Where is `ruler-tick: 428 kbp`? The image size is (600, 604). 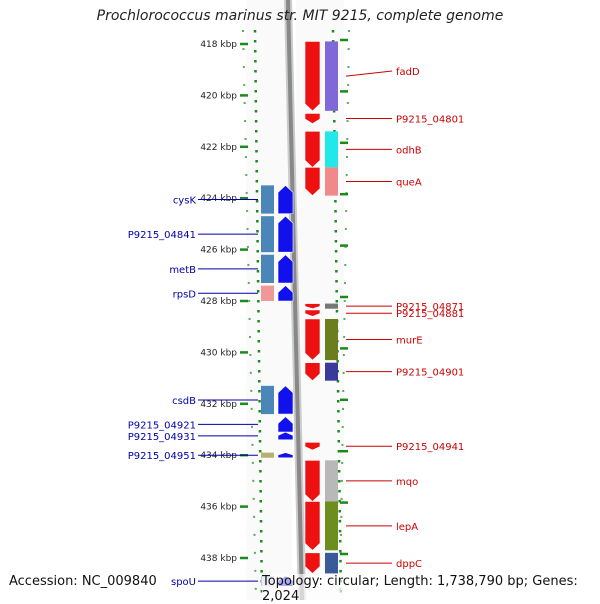 ruler-tick: 428 kbp is located at coordinates (274, 301).